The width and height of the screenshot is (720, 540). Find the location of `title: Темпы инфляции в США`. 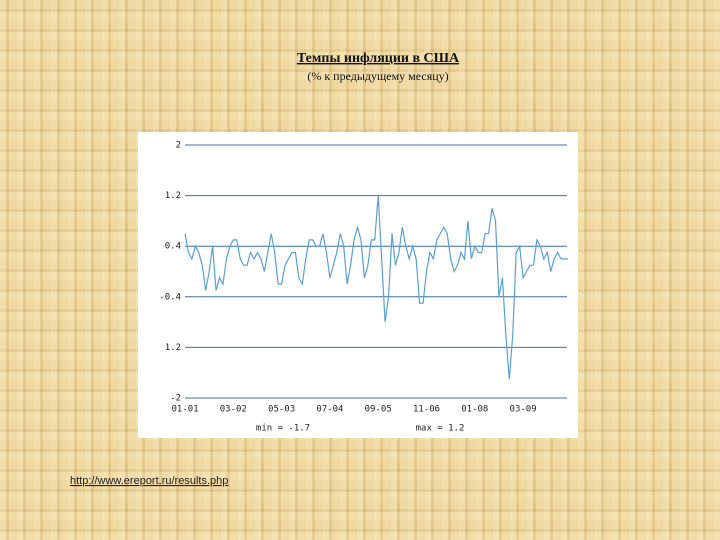

title: Темпы инфляции в США is located at coordinates (378, 58).